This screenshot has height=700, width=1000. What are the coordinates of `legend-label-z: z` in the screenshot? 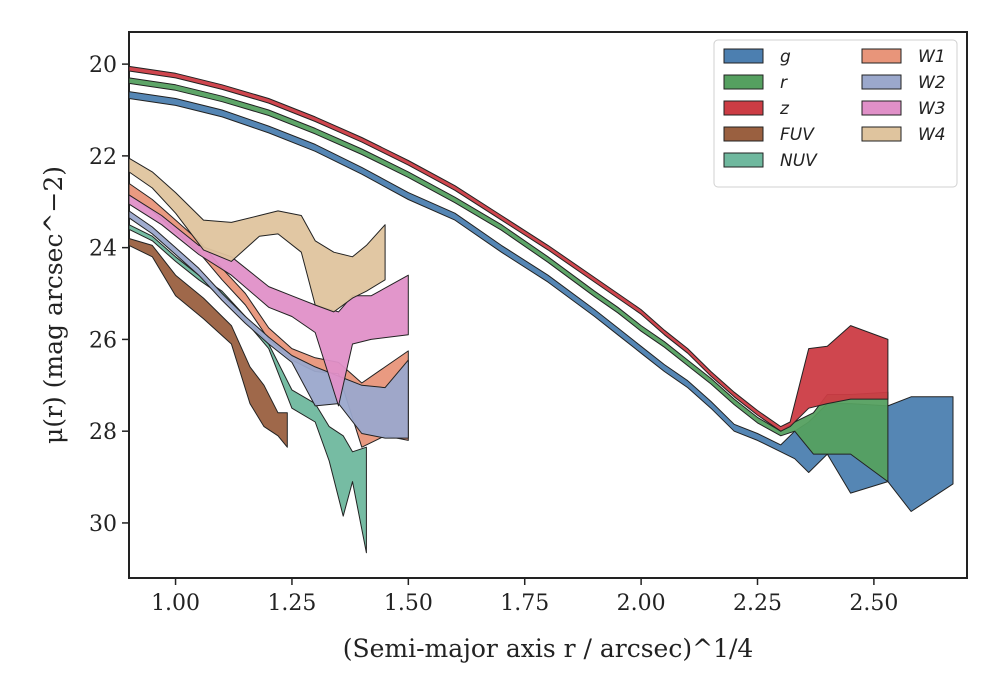 It's located at (784, 109).